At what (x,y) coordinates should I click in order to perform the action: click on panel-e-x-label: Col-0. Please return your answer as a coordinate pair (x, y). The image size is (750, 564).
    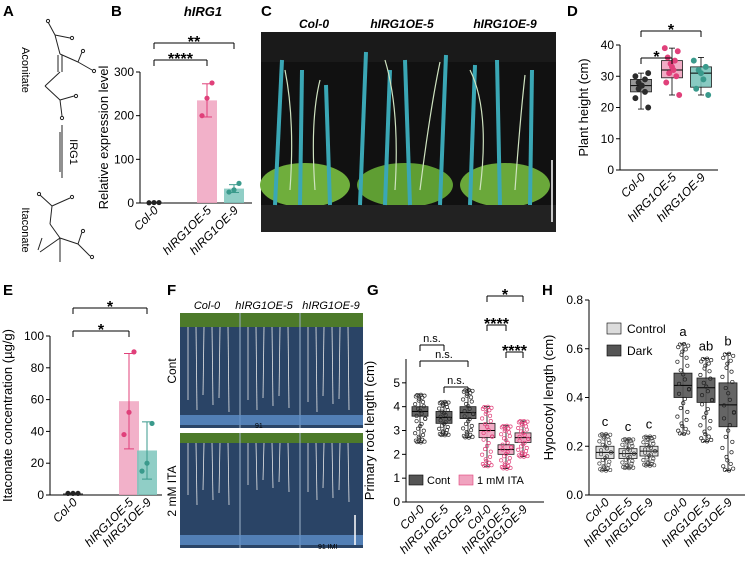
    Looking at the image, I should click on (65, 510).